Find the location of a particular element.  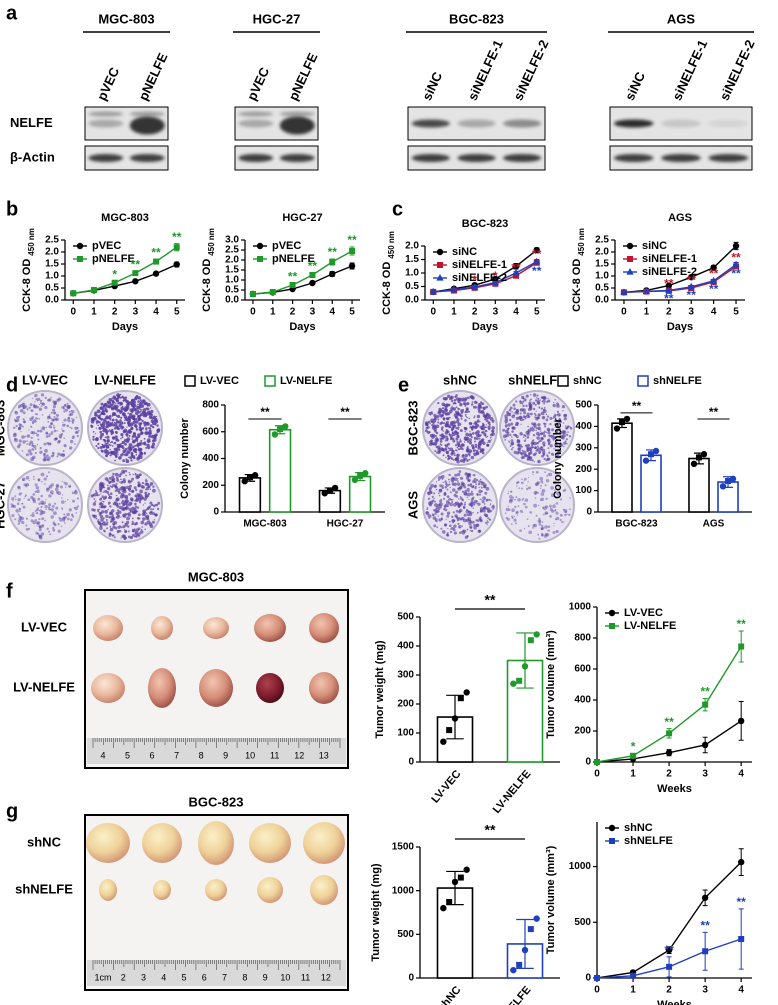

y-axis-label-main: Colony number is located at coordinates (185, 457).